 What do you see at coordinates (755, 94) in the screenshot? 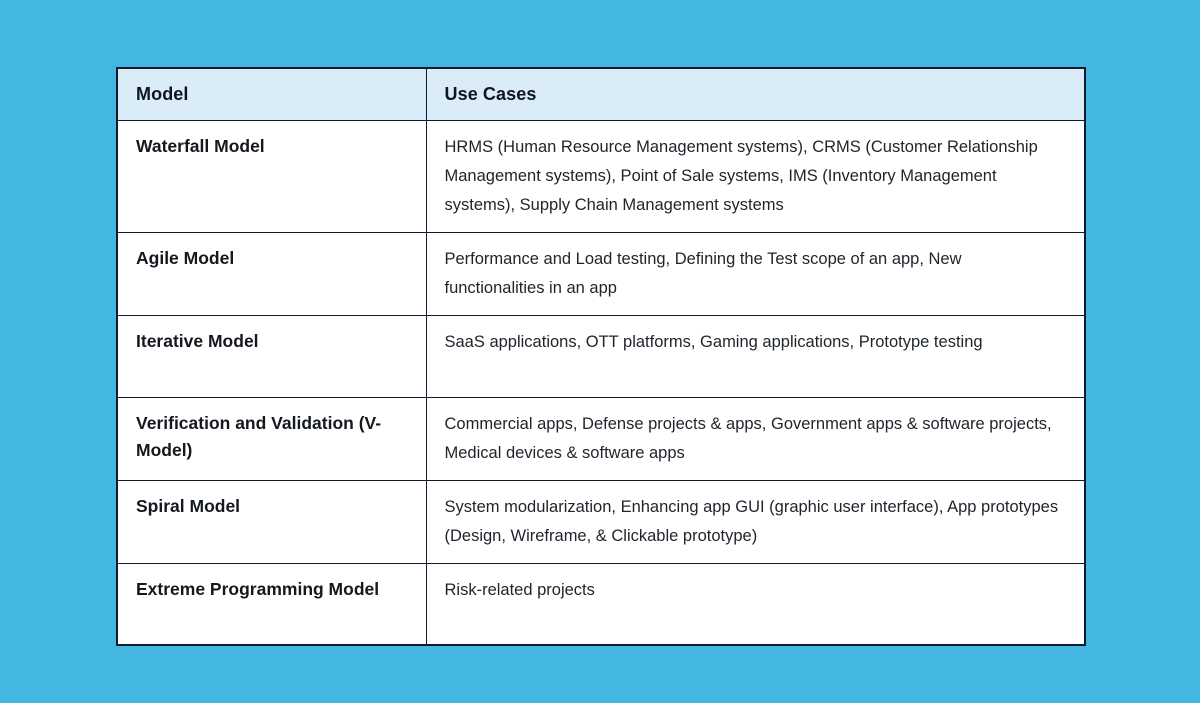
I see `column-header-use-cases: Use Cases` at bounding box center [755, 94].